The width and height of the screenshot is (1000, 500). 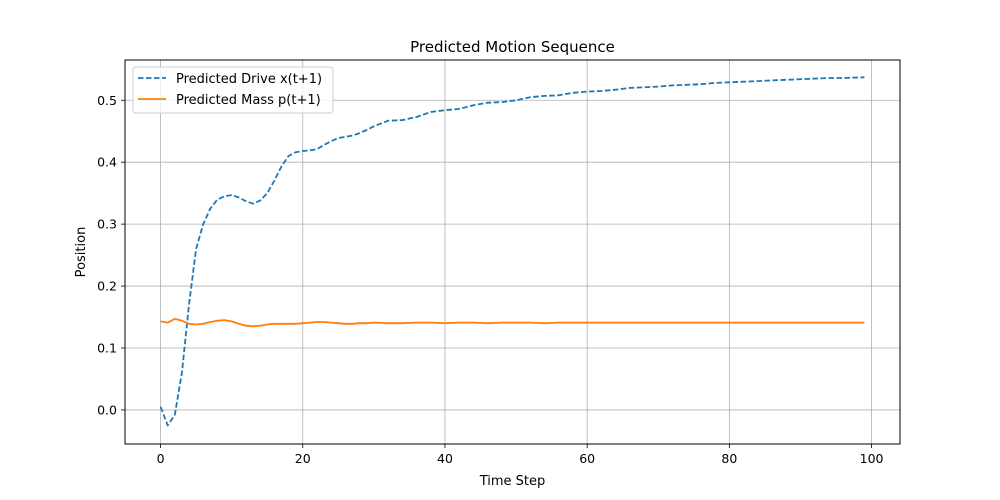 I want to click on y-tick-label: 0.3, so click(x=107, y=224).